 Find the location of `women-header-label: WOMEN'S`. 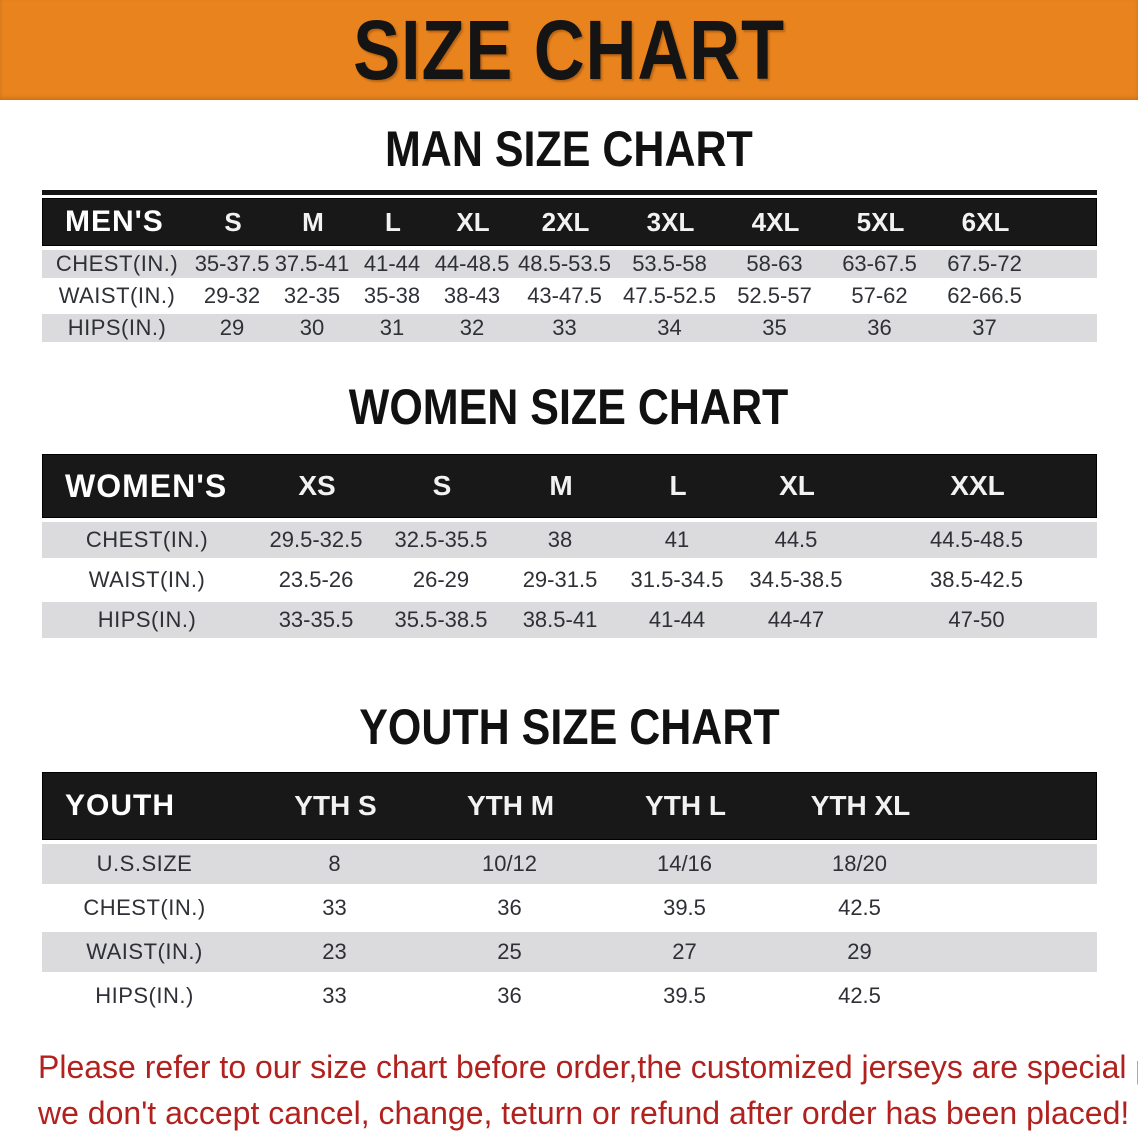

women-header-label: WOMEN'S is located at coordinates (146, 485).